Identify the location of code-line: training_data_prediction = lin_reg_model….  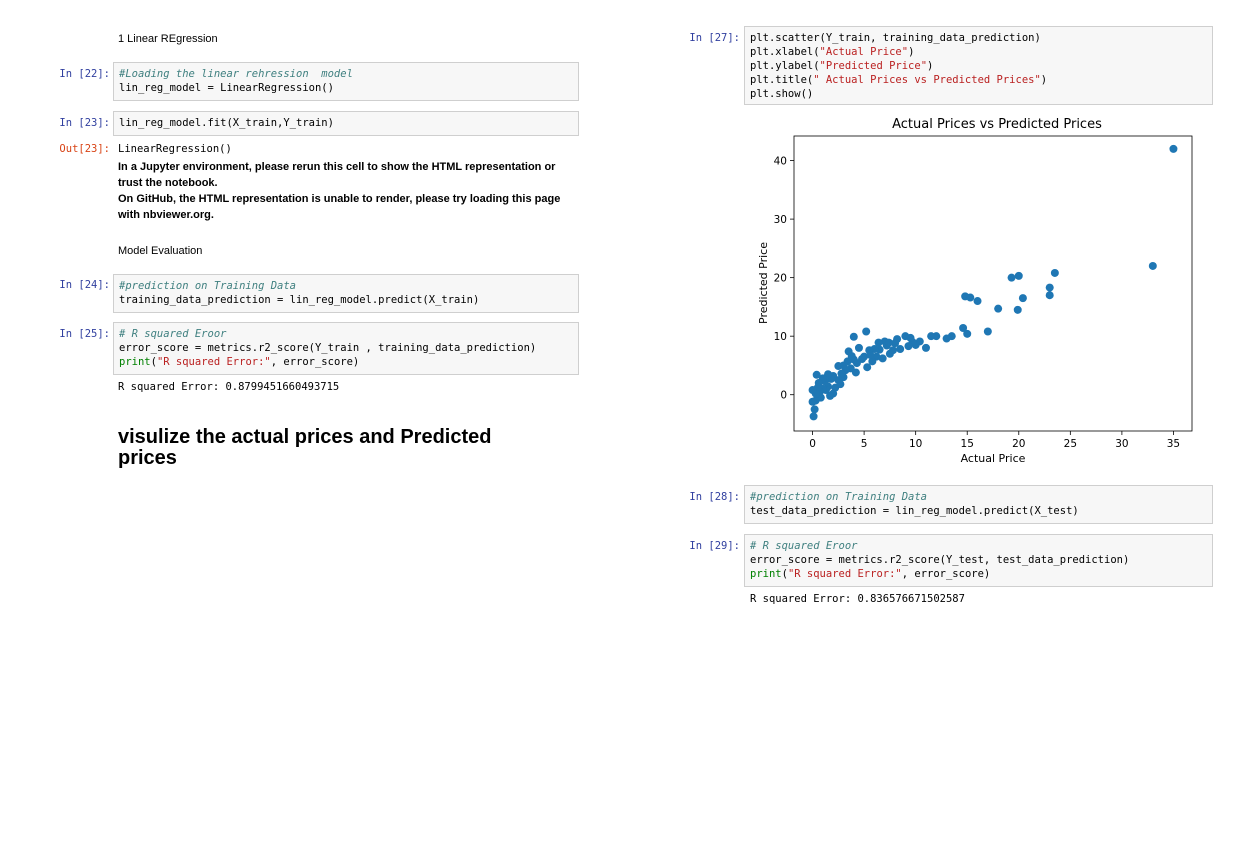
(299, 300).